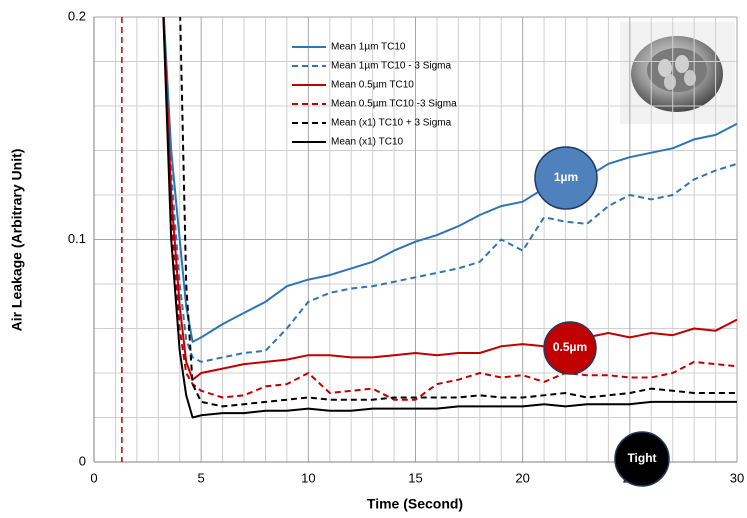  I want to click on legend-label: Mean (x1) TC10 + 3 Sigma, so click(391, 123).